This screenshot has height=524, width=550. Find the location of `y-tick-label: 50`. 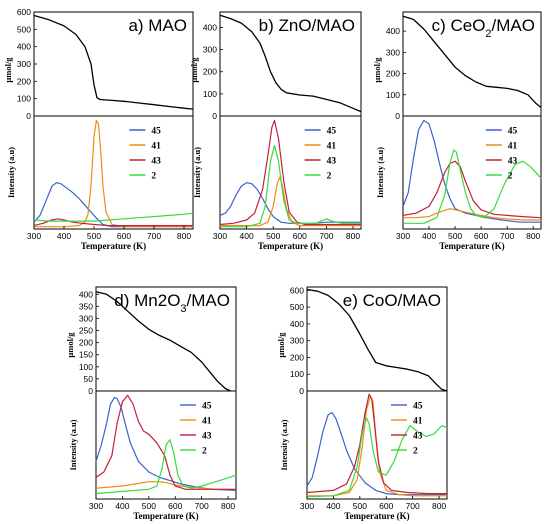

y-tick-label: 50 is located at coordinates (89, 379).